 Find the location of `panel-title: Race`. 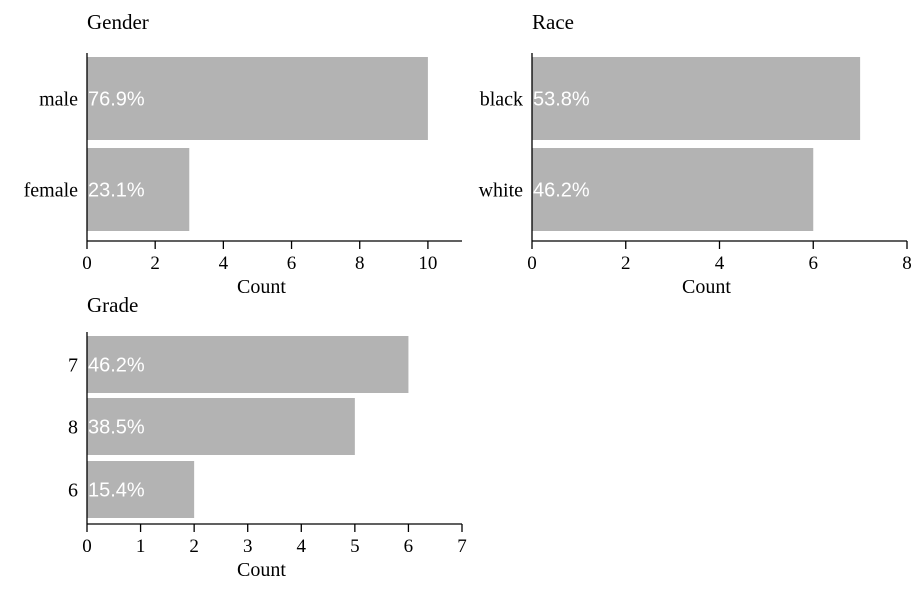

panel-title: Race is located at coordinates (553, 22).